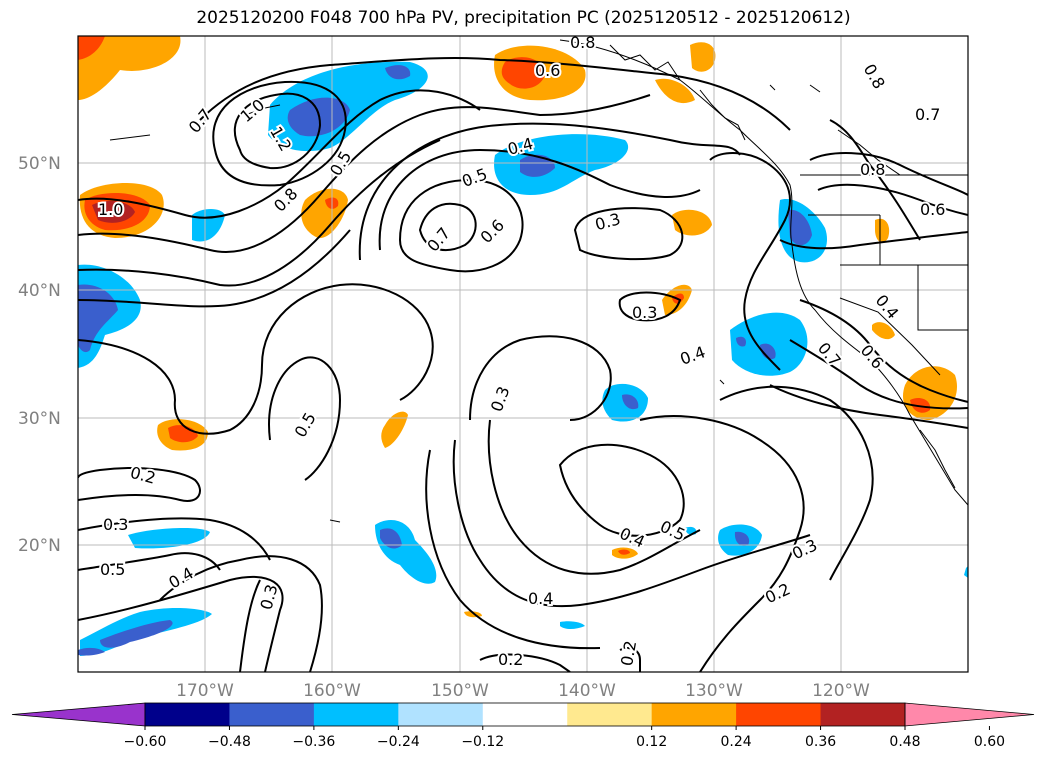 The width and height of the screenshot is (1047, 765). I want to click on colorbar-frame, so click(525, 714).